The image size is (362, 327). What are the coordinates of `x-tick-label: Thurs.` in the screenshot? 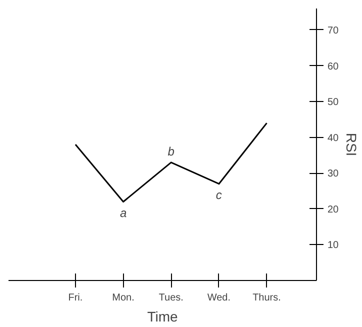 It's located at (266, 298).